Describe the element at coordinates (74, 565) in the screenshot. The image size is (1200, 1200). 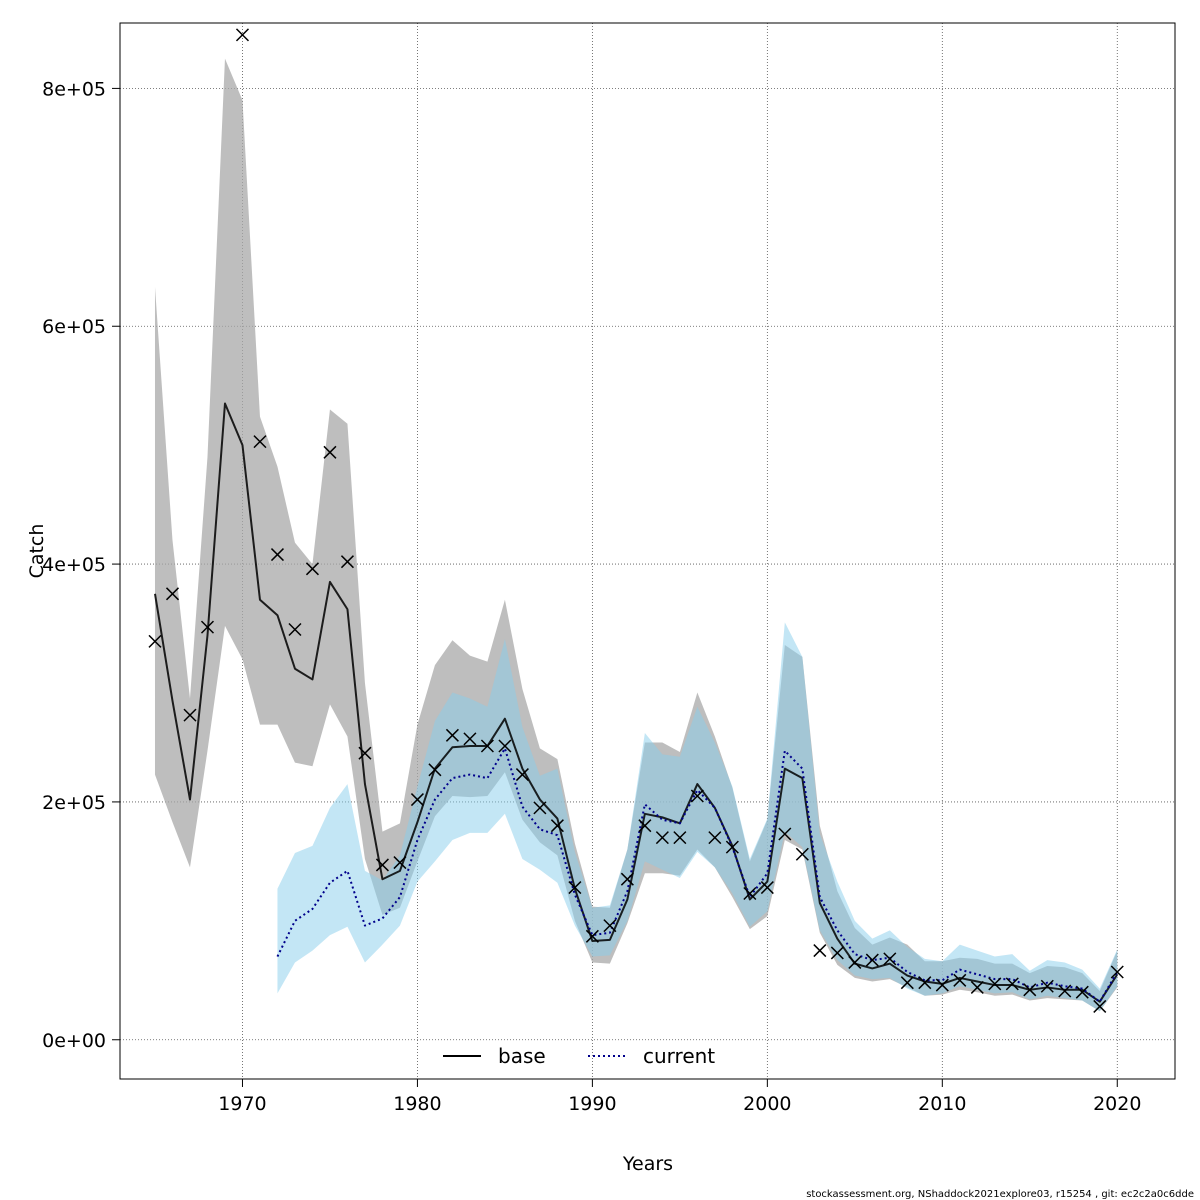
I see `y-tick-label: 4e+05` at that location.